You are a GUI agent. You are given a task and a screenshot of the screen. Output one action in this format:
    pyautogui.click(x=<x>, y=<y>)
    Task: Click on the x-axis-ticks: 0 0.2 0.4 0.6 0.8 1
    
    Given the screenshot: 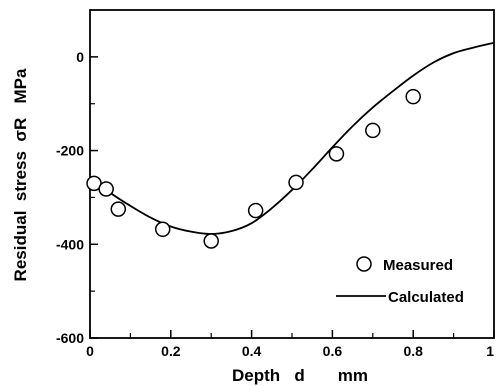 What is the action you would take?
    pyautogui.click(x=290, y=344)
    